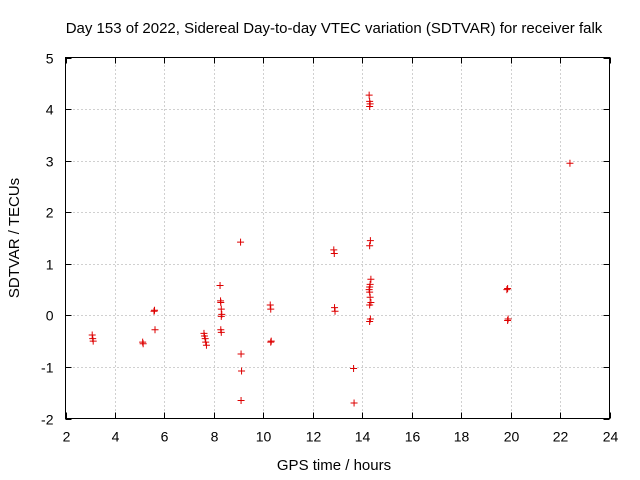 The image size is (640, 480). I want to click on x-tick-label: 4, so click(116, 437).